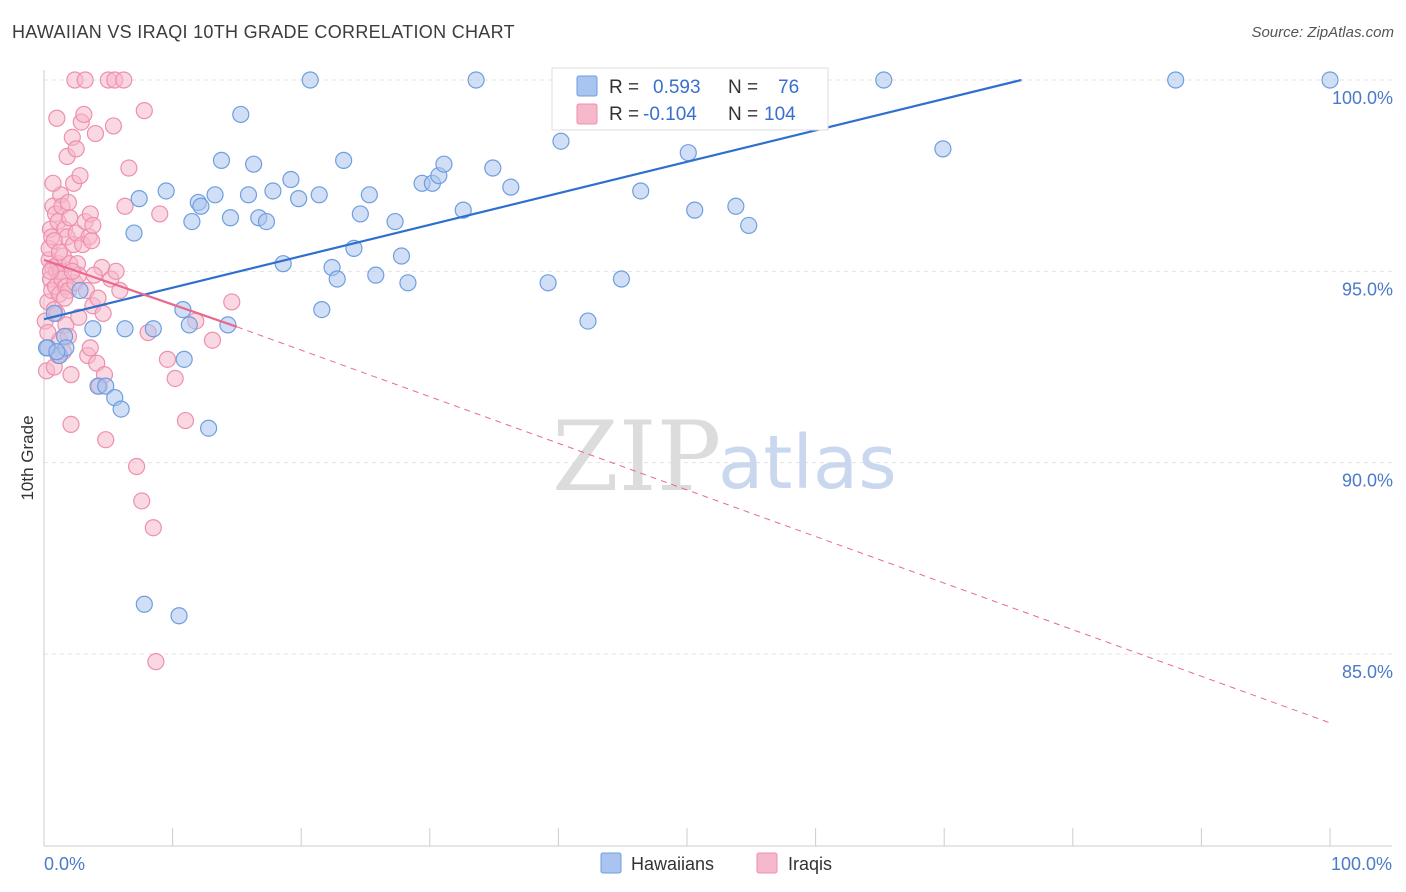 The height and width of the screenshot is (892, 1406). I want to click on legend-n-label-iraqis: N =, so click(743, 114).